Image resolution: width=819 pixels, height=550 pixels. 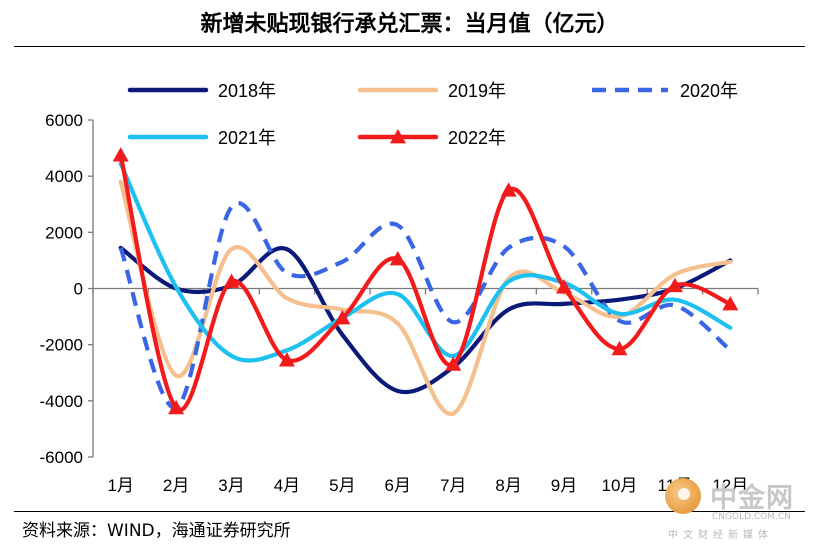 What do you see at coordinates (453, 485) in the screenshot?
I see `x-tick-label: 7月` at bounding box center [453, 485].